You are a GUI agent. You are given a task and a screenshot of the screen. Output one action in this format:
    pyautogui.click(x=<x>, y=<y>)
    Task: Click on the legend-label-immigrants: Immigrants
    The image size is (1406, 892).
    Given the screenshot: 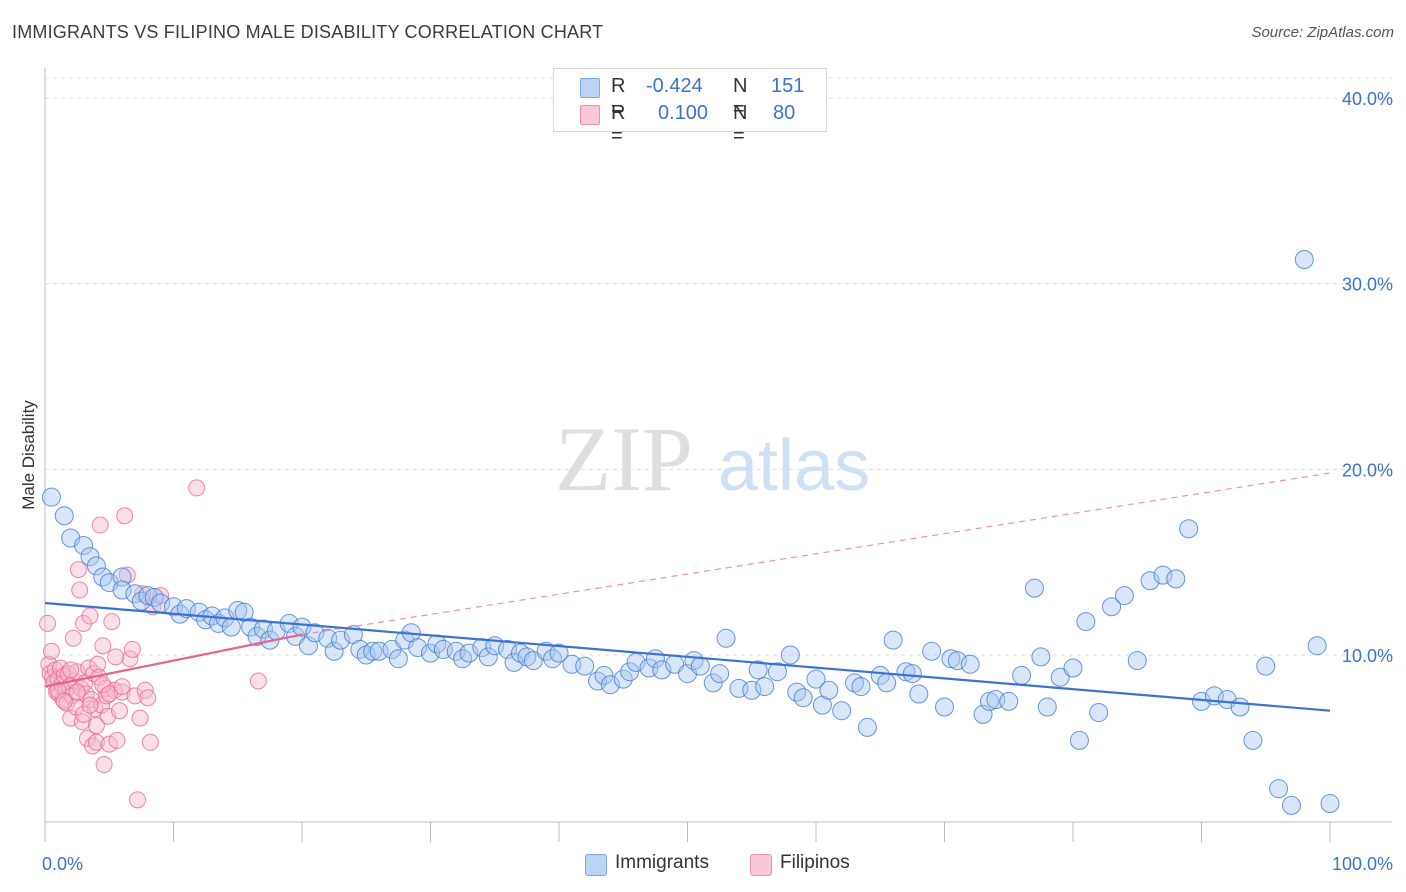 What is the action you would take?
    pyautogui.click(x=662, y=862)
    